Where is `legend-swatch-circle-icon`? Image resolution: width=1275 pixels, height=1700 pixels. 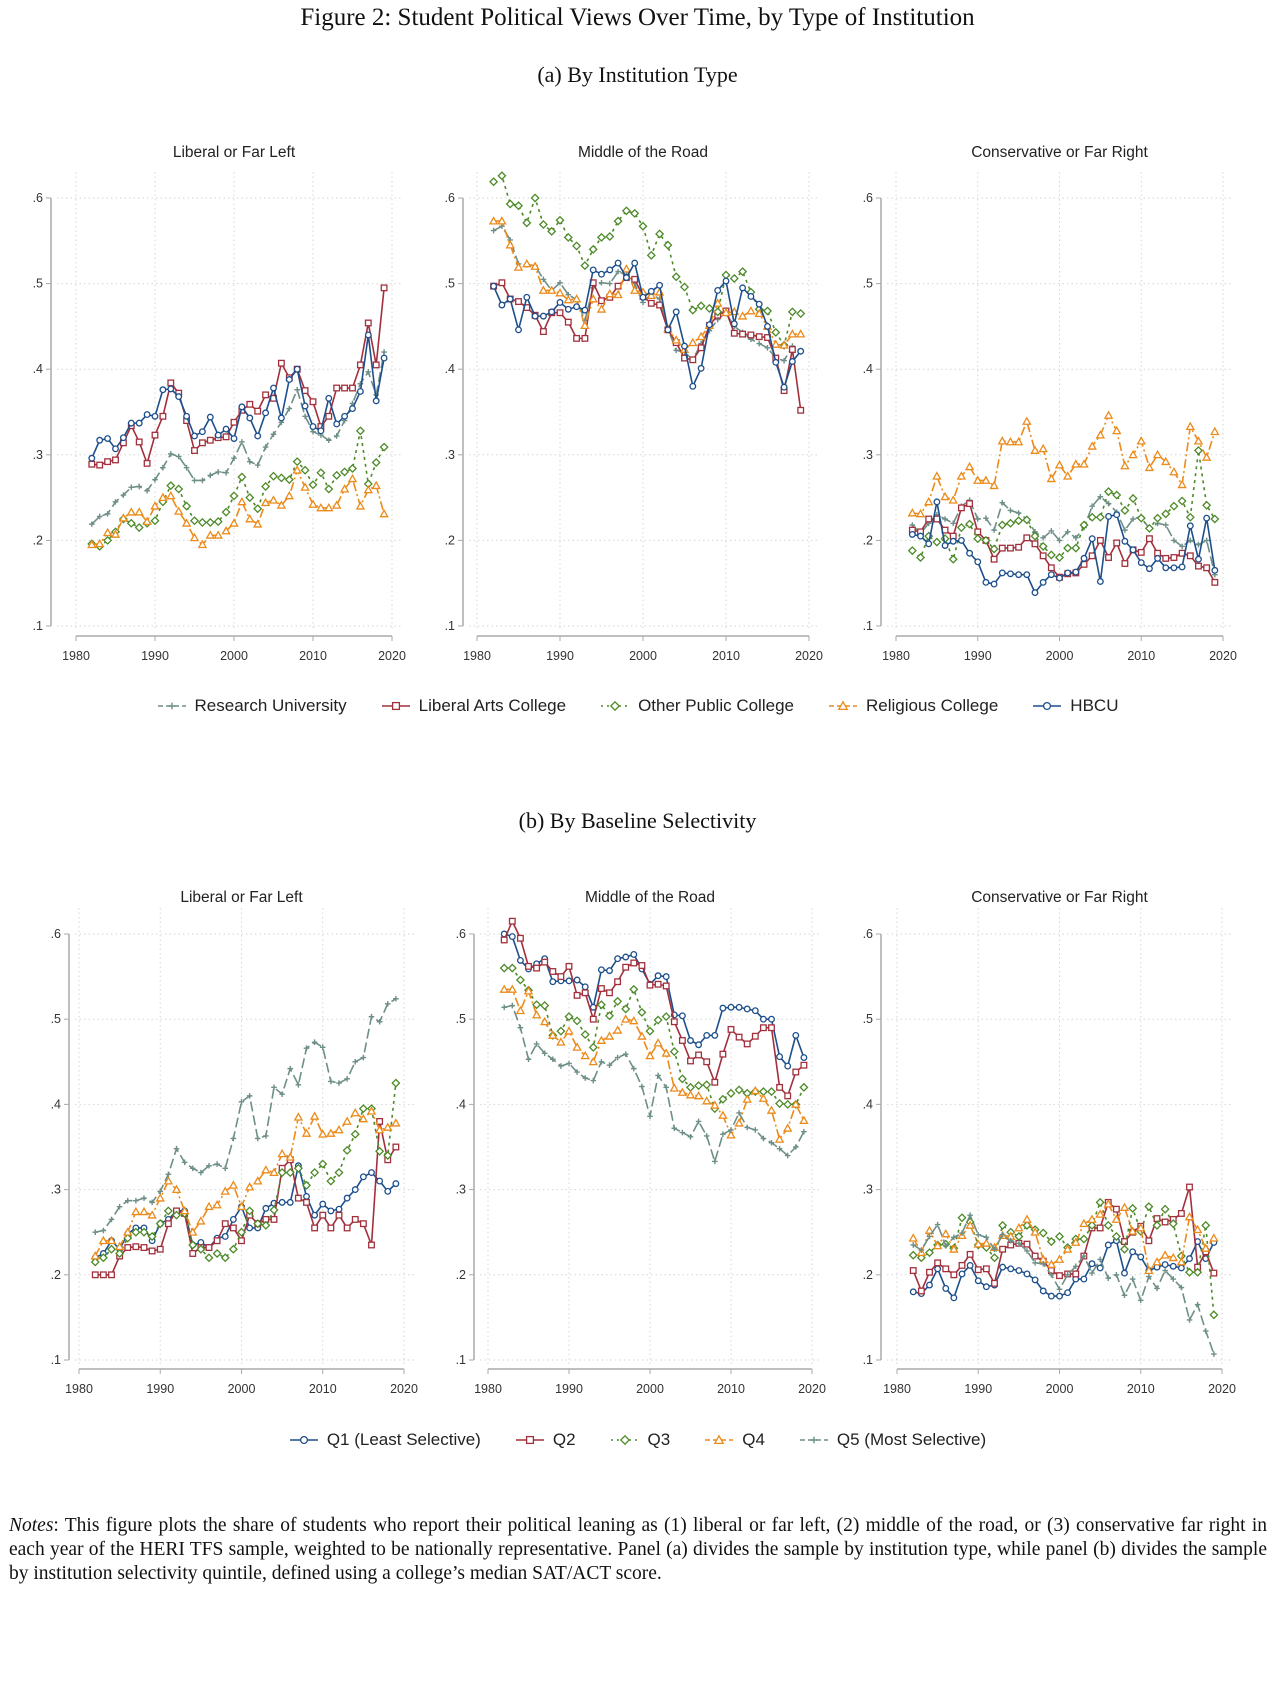
legend-swatch-circle-icon is located at coordinates (1047, 706).